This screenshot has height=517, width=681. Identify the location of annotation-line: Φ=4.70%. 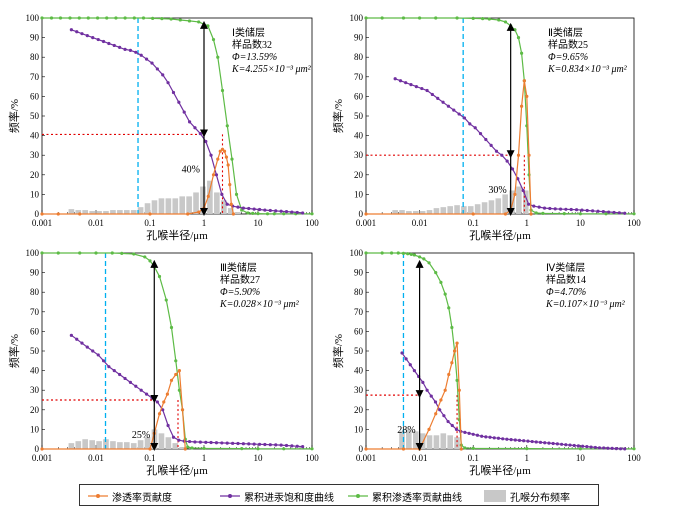
(566, 292).